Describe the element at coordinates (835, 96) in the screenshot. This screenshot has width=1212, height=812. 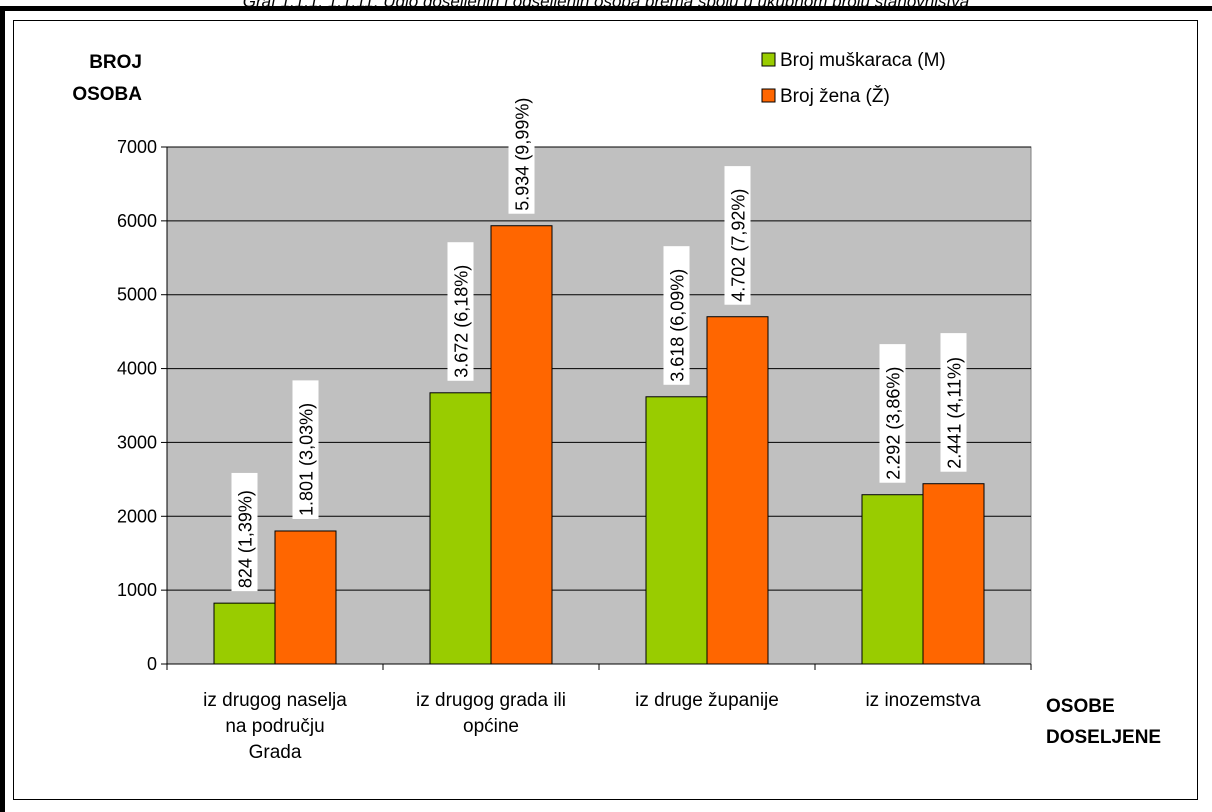
I see `legend-label: Broj žena (Ž)` at that location.